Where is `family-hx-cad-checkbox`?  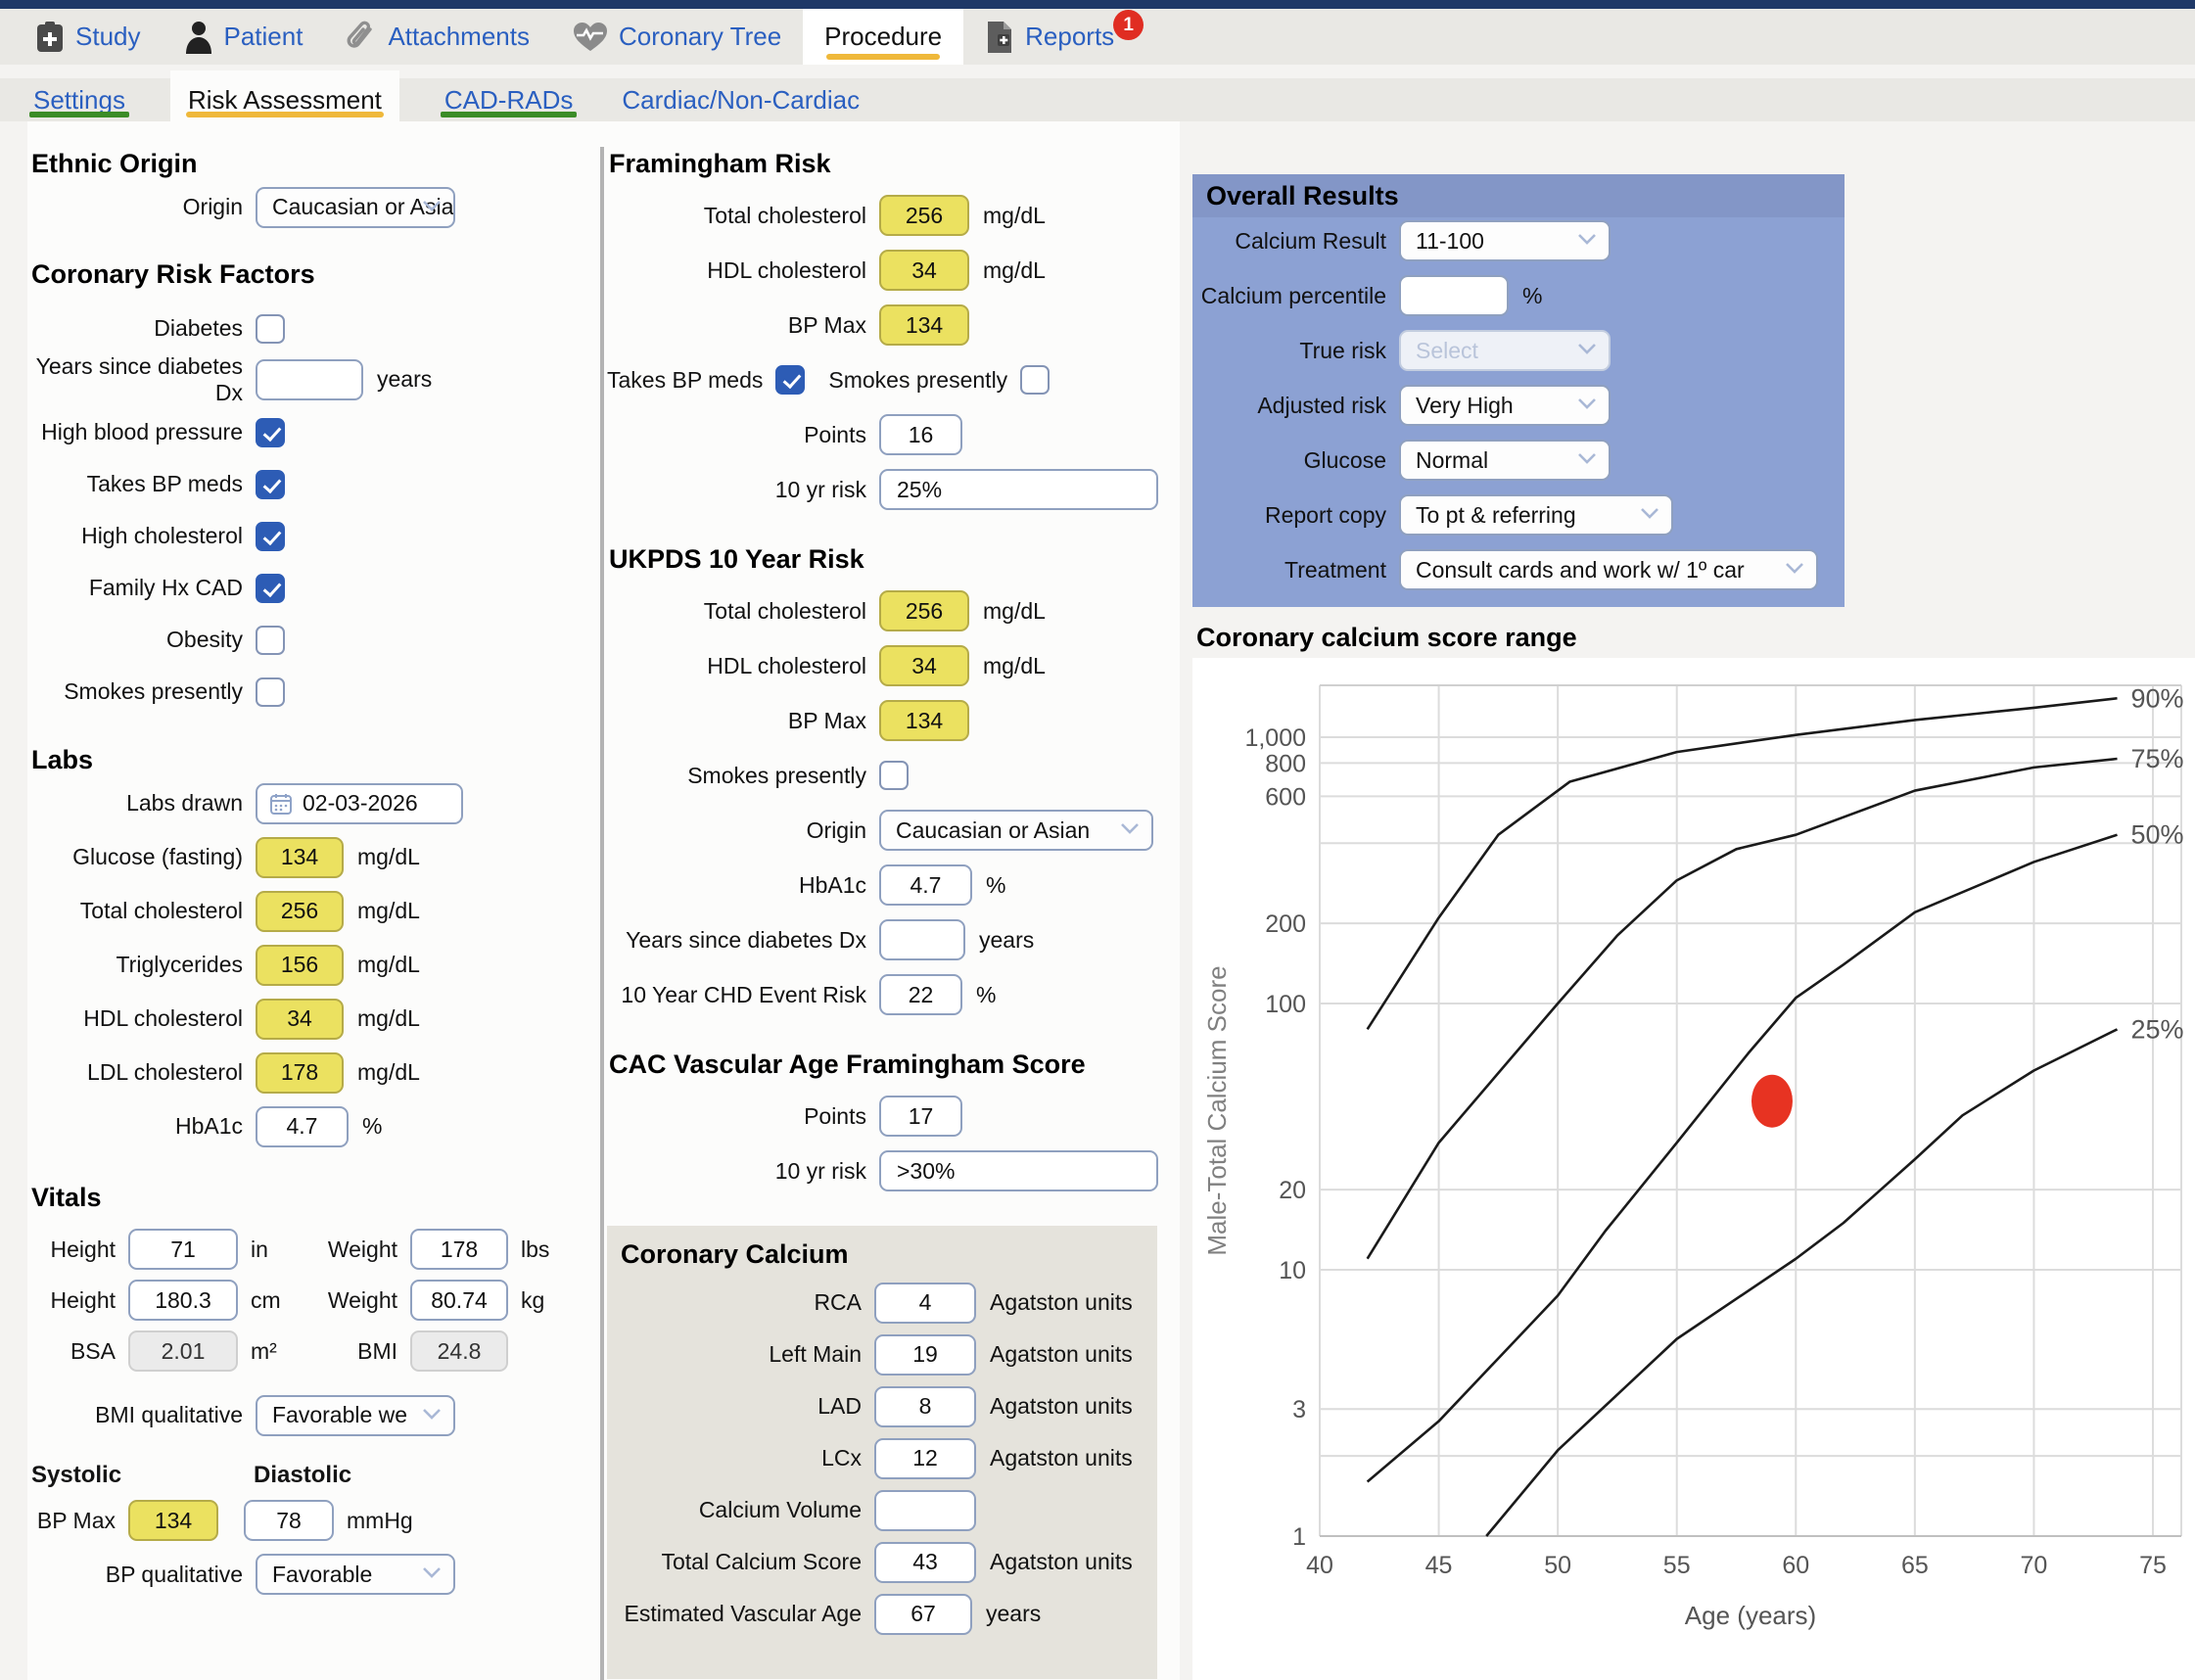 family-hx-cad-checkbox is located at coordinates (270, 588).